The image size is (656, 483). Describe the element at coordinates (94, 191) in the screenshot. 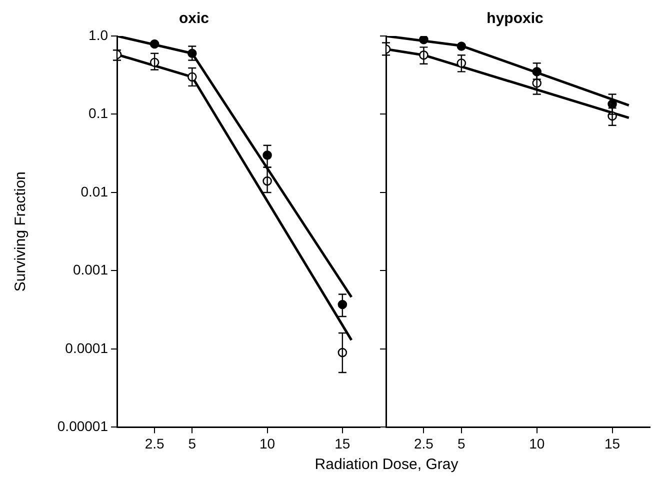

I see `y-tick-label: 0.01` at that location.